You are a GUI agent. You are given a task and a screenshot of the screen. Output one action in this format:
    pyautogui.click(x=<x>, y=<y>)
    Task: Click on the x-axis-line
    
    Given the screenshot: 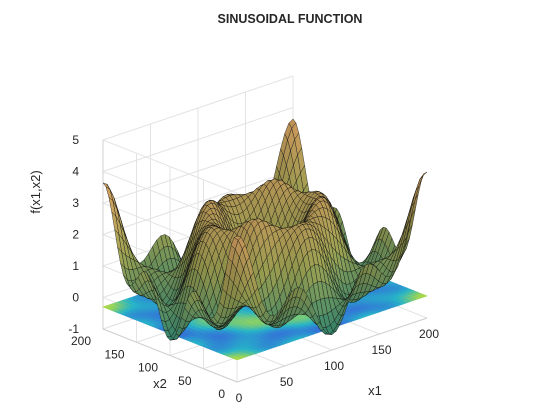 What is the action you would take?
    pyautogui.click(x=332, y=350)
    